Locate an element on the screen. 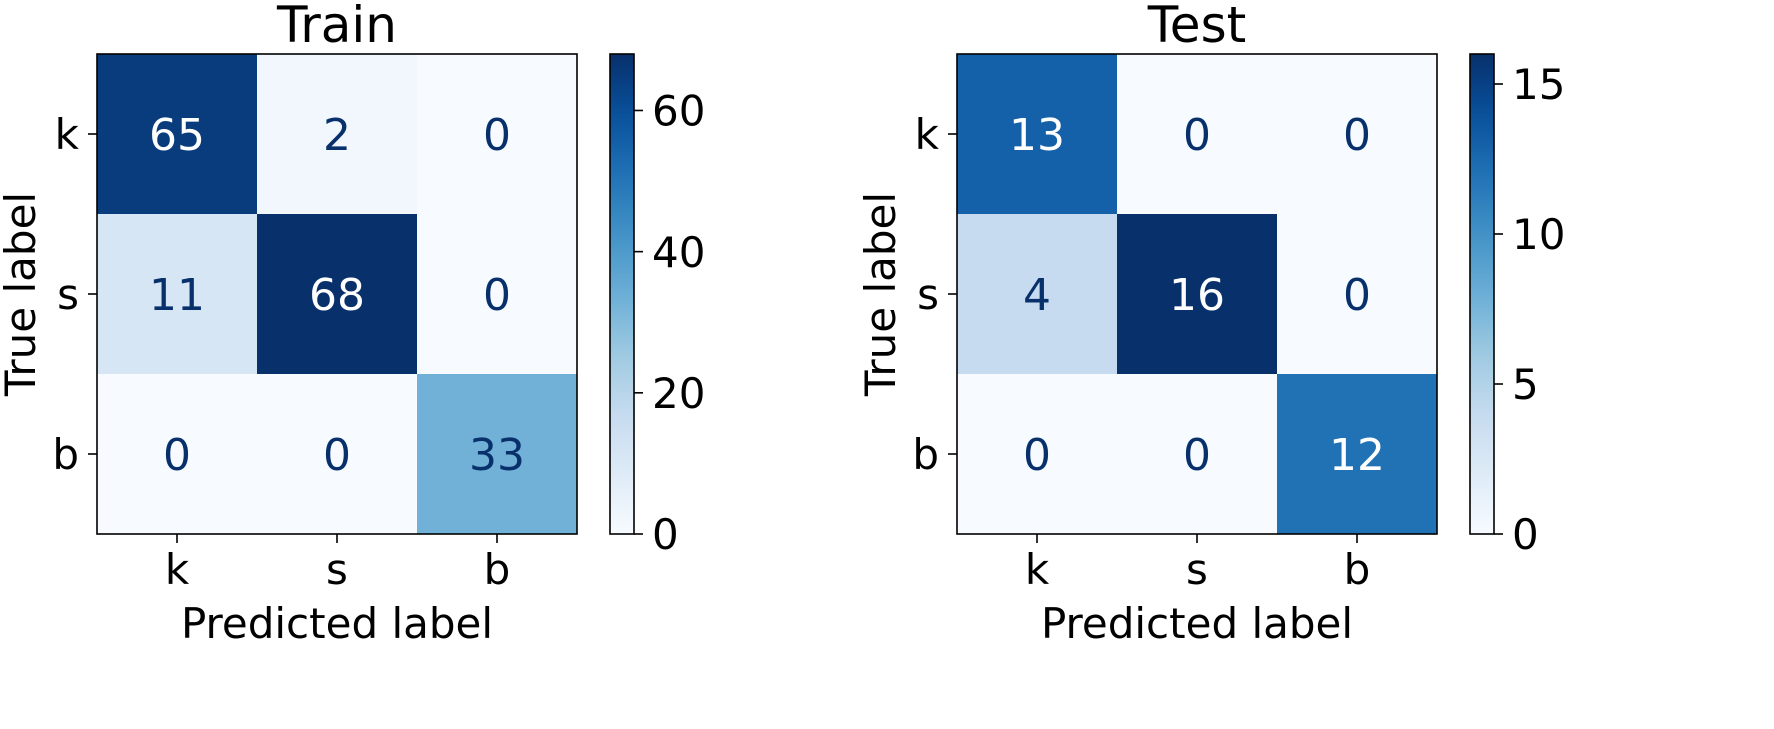 The width and height of the screenshot is (1774, 729). colorbar-tick-label: 60 is located at coordinates (678, 111).